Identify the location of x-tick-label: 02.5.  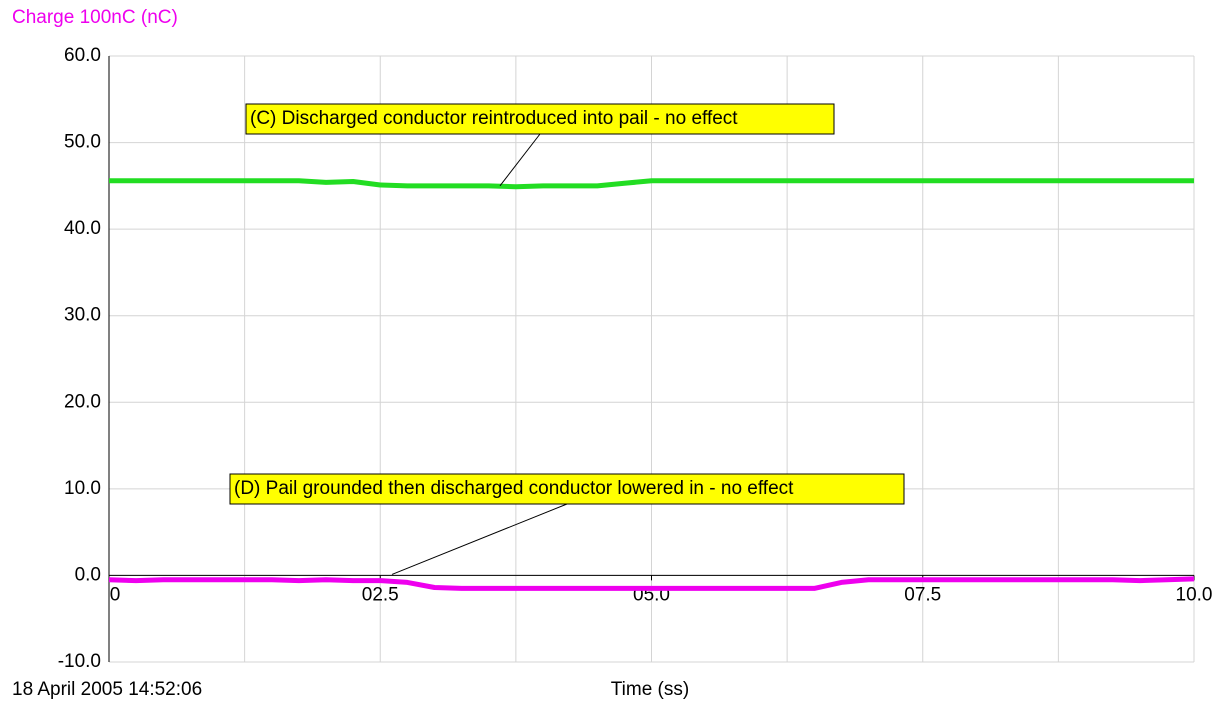
(380, 594).